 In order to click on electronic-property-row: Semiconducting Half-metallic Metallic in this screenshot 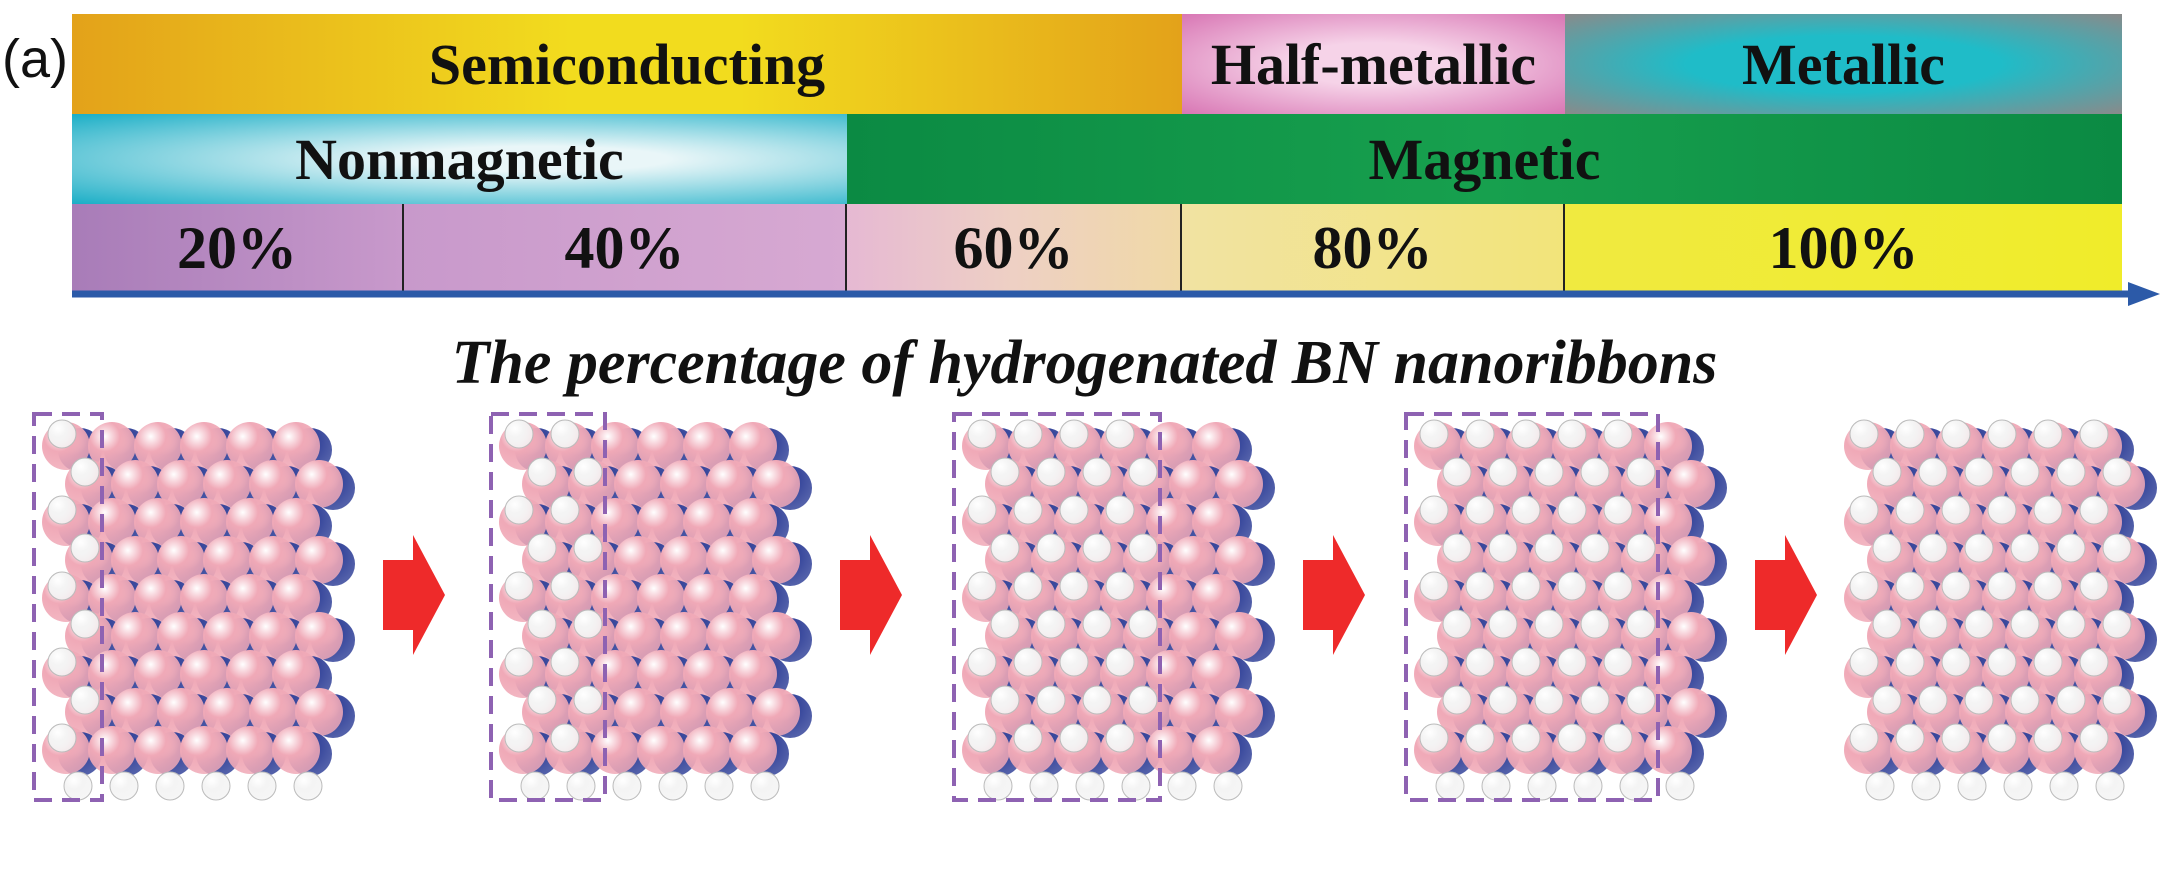, I will do `click(1097, 64)`.